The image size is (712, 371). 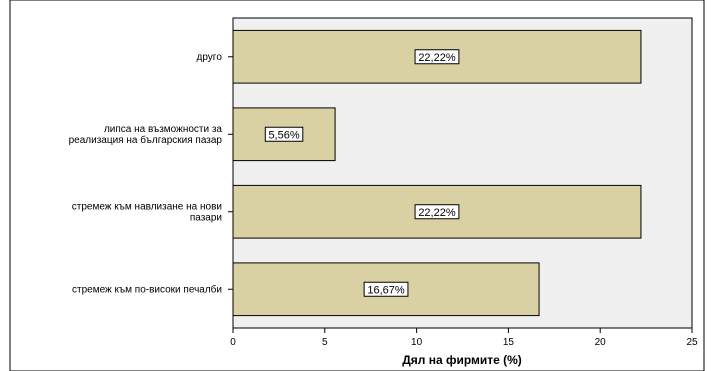 What do you see at coordinates (464, 338) in the screenshot?
I see `x-axis: 0 5 10 15 20 25` at bounding box center [464, 338].